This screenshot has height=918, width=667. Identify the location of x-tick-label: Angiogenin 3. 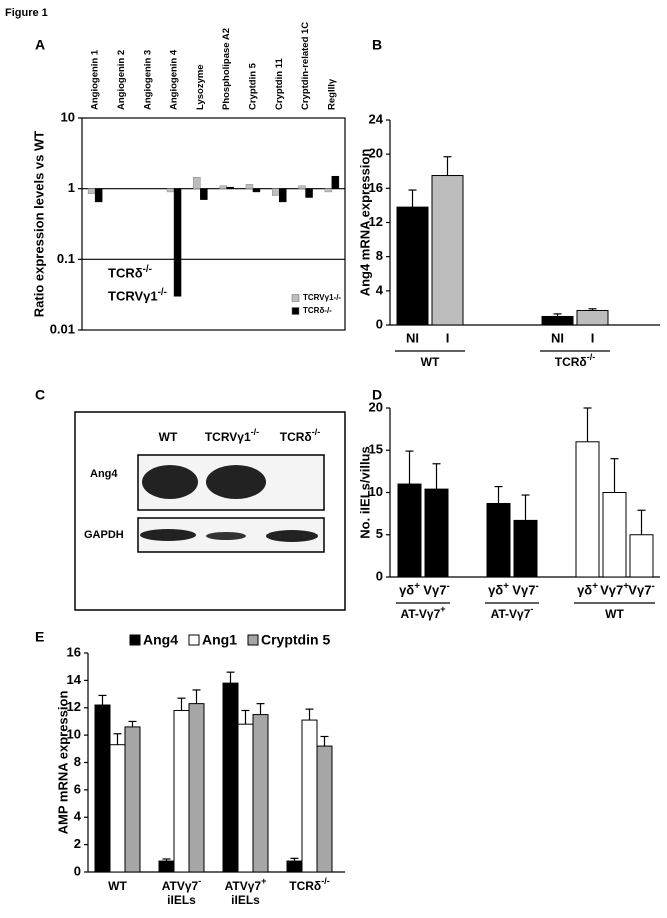
(147, 80).